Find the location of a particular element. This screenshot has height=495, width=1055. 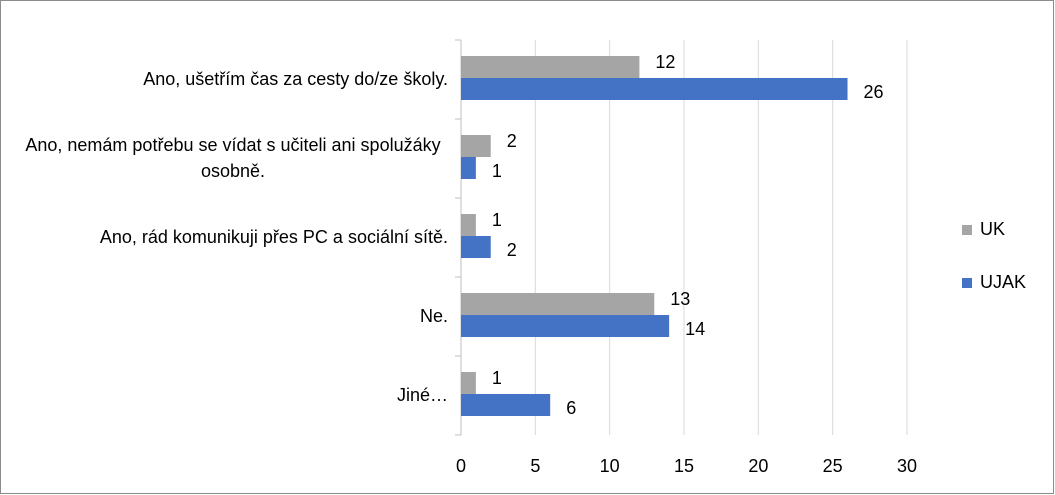

y-tick-label: Ano, ušetřím čas za cesty do/ze školy. is located at coordinates (295, 78).